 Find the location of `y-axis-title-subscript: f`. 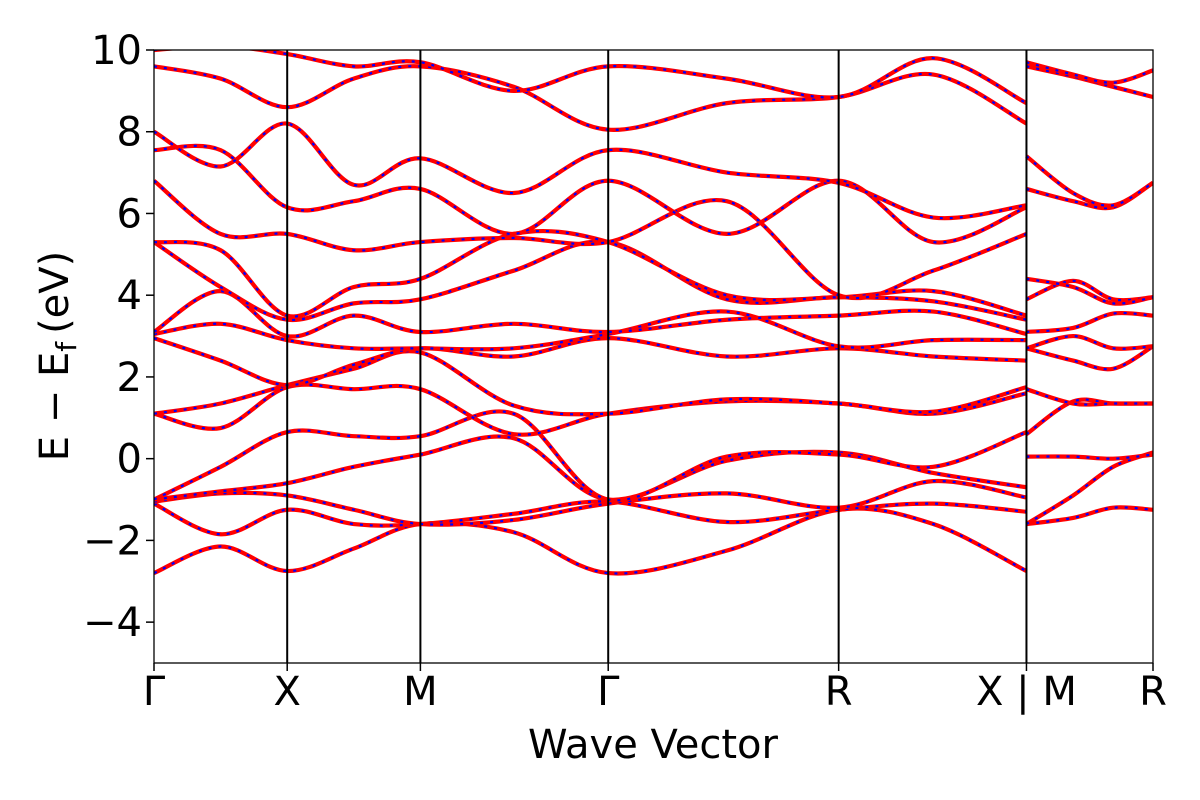

y-axis-title-subscript: f is located at coordinates (66, 346).